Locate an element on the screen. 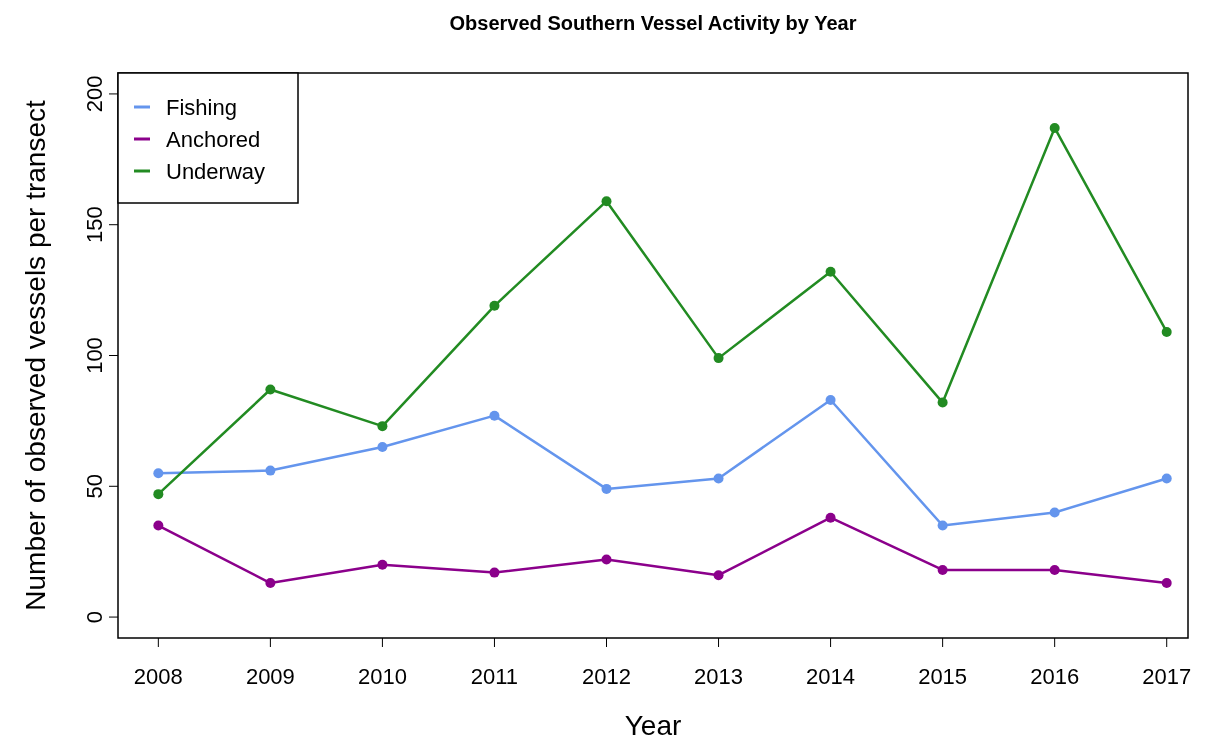 The image size is (1205, 744). y-tick-label: 0 is located at coordinates (94, 617).